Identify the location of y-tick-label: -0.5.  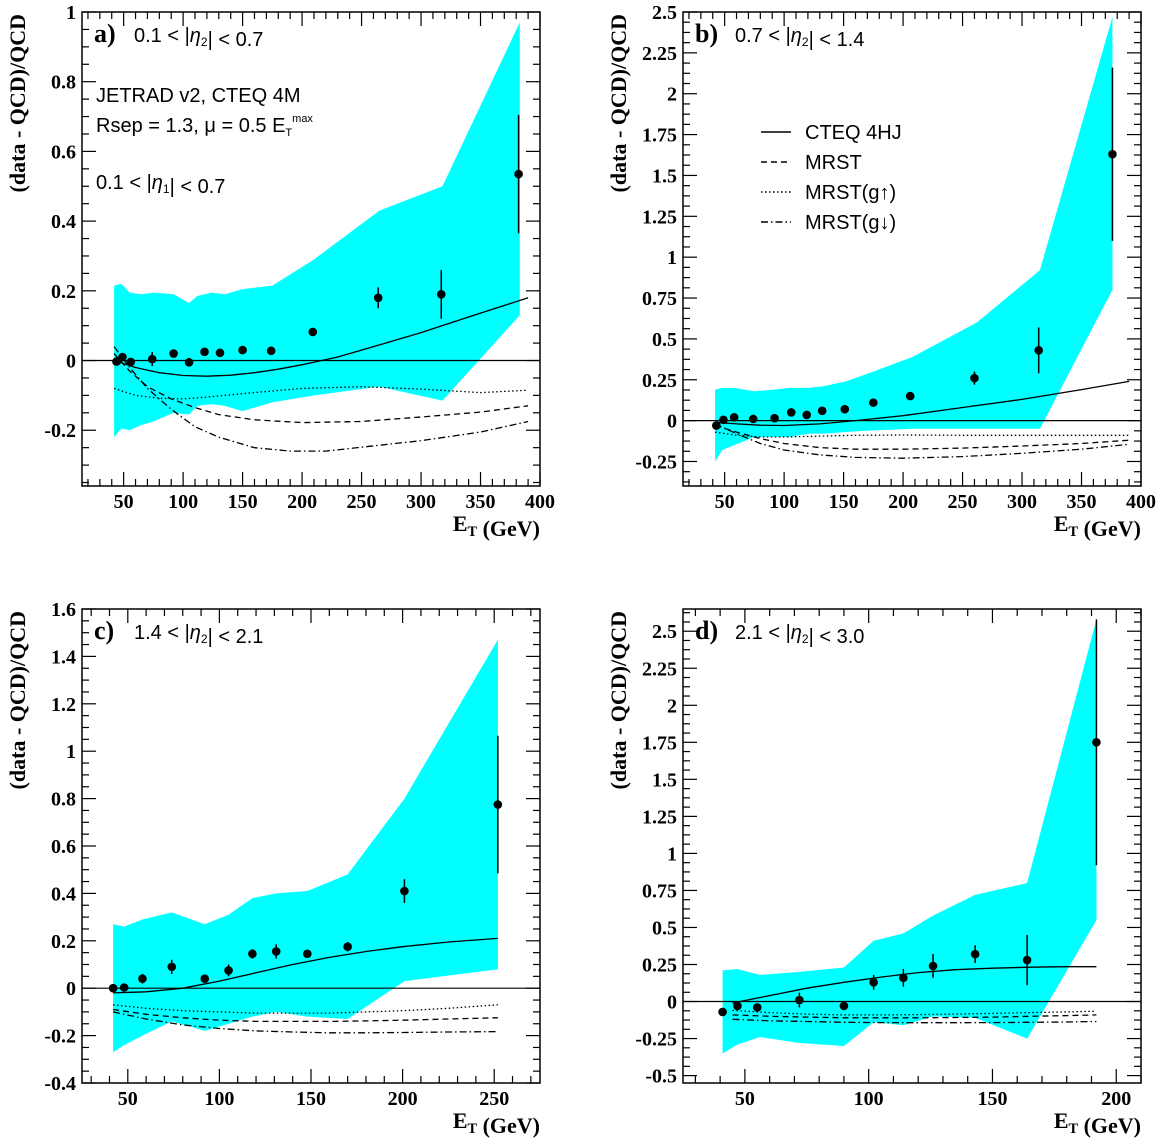
(661, 1077).